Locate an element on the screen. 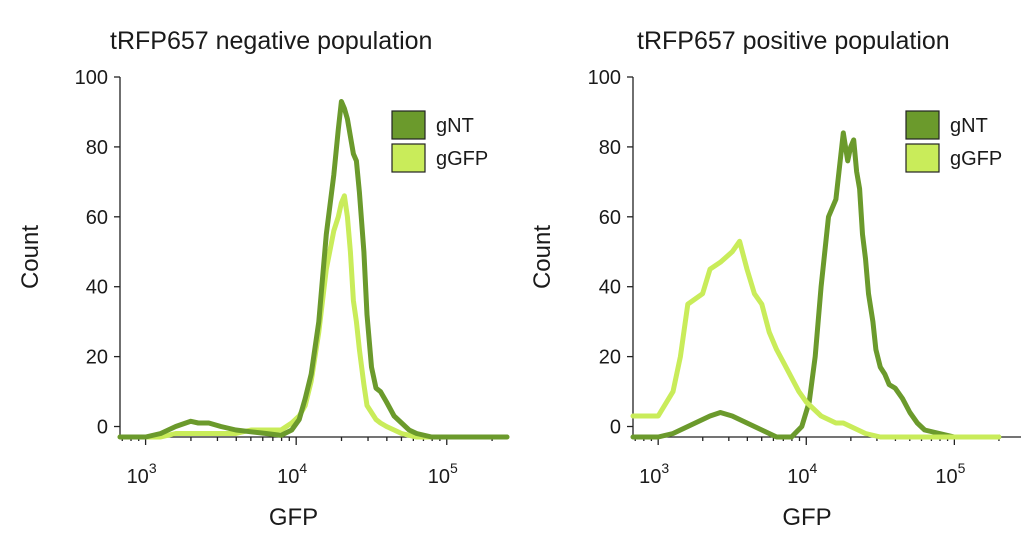  chart-title: tRFP657 negative population is located at coordinates (271, 41).